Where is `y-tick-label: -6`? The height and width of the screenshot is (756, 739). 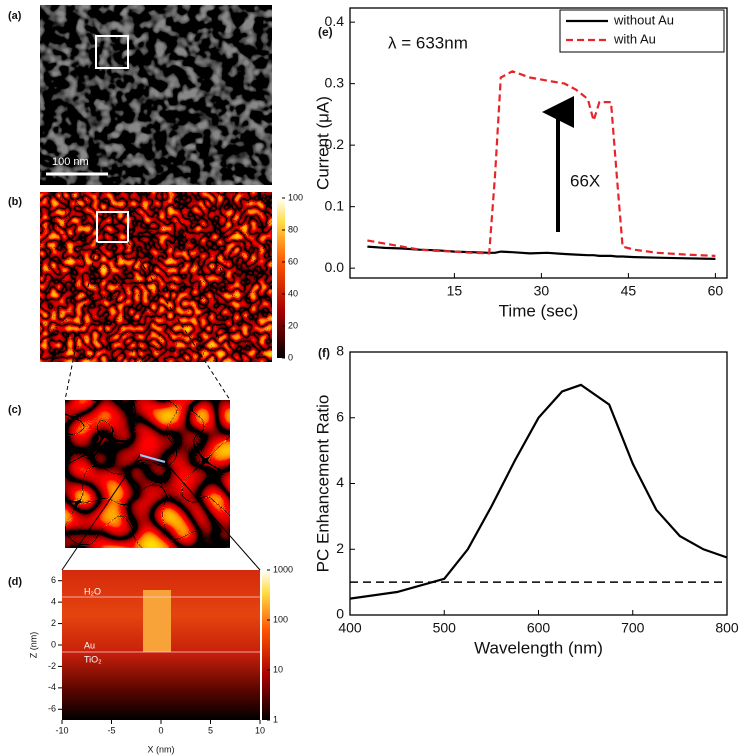 y-tick-label: -6 is located at coordinates (52, 709).